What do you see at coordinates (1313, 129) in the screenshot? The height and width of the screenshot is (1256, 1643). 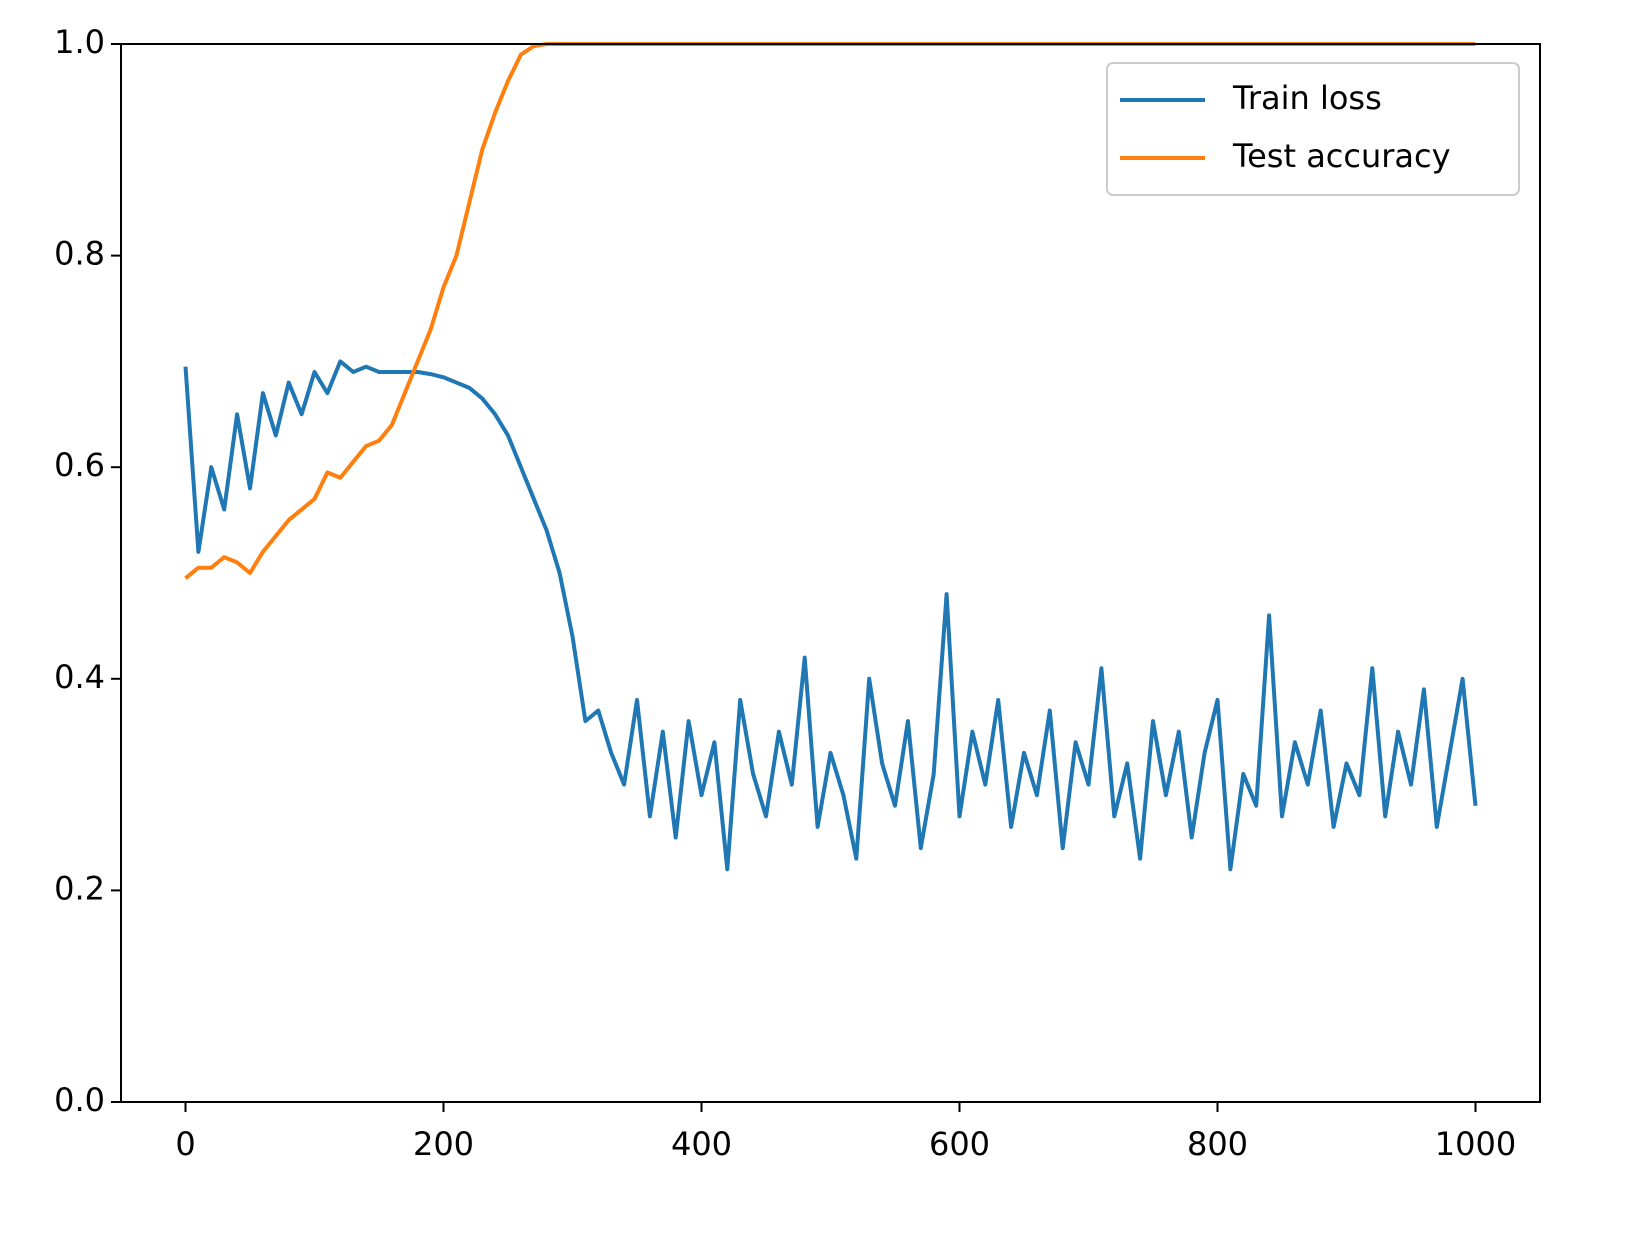 I see `legend-box` at bounding box center [1313, 129].